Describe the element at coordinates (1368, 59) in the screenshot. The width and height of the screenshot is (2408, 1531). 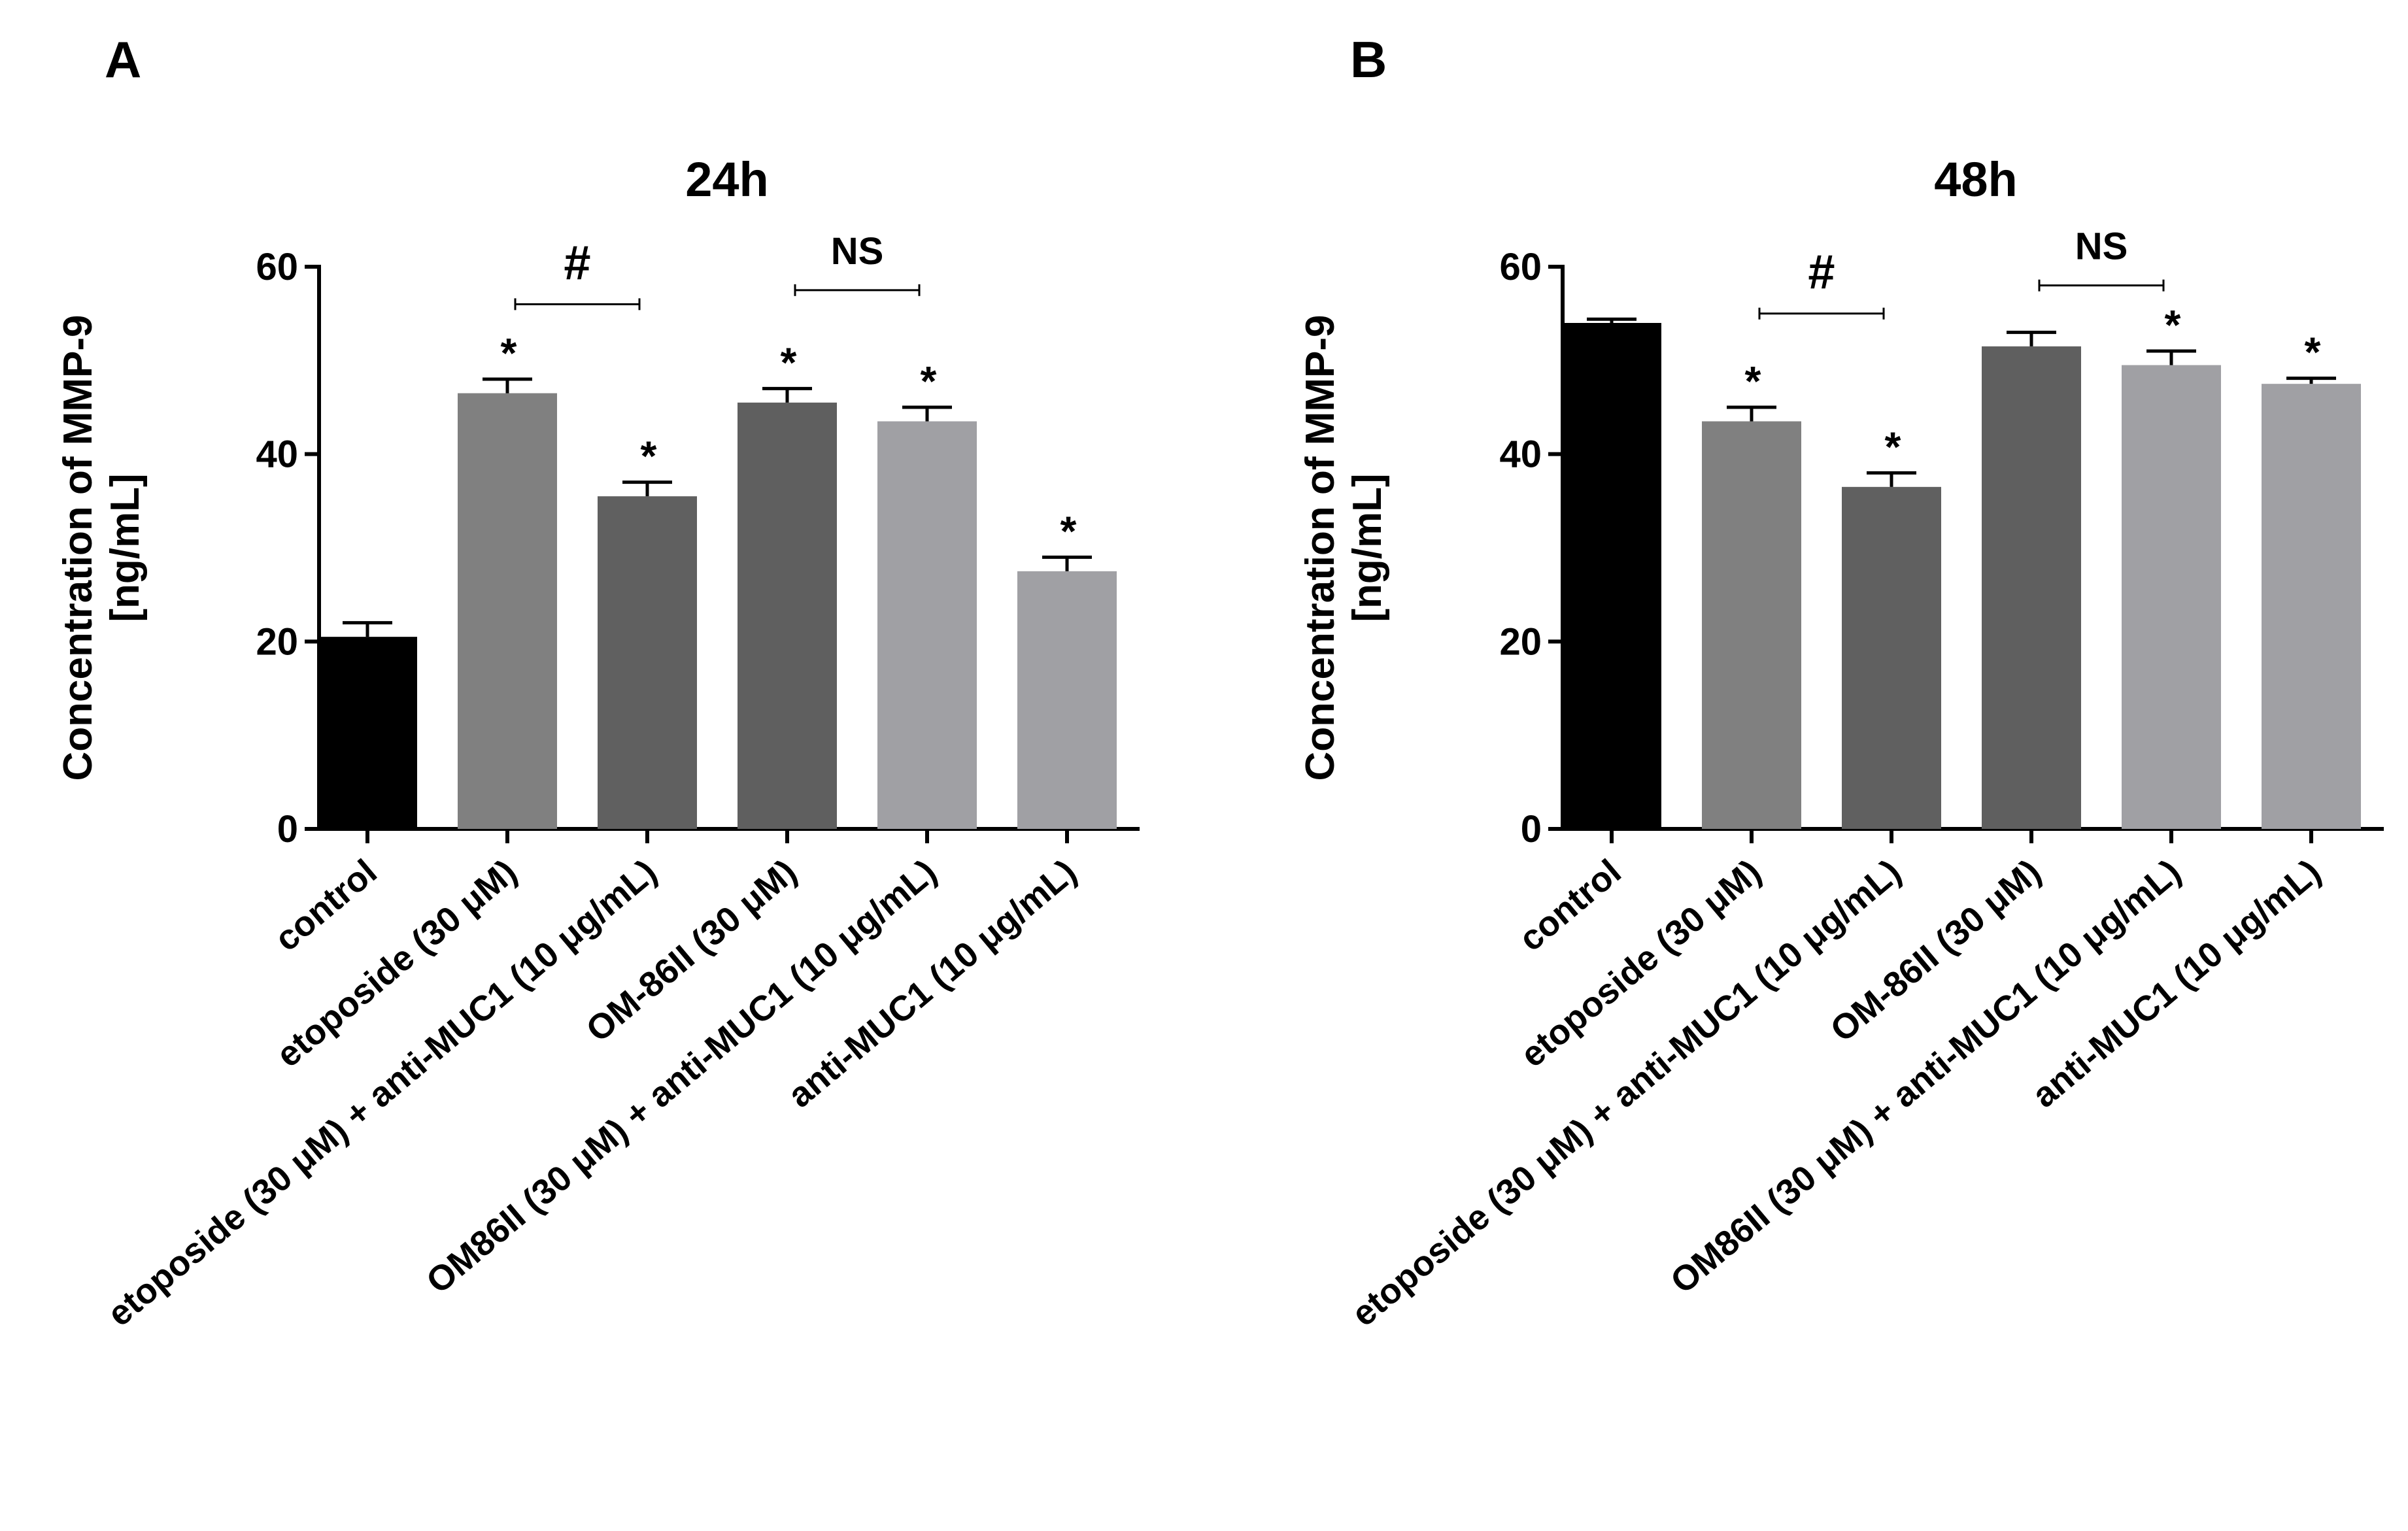
I see `panel-letter-b: B` at that location.